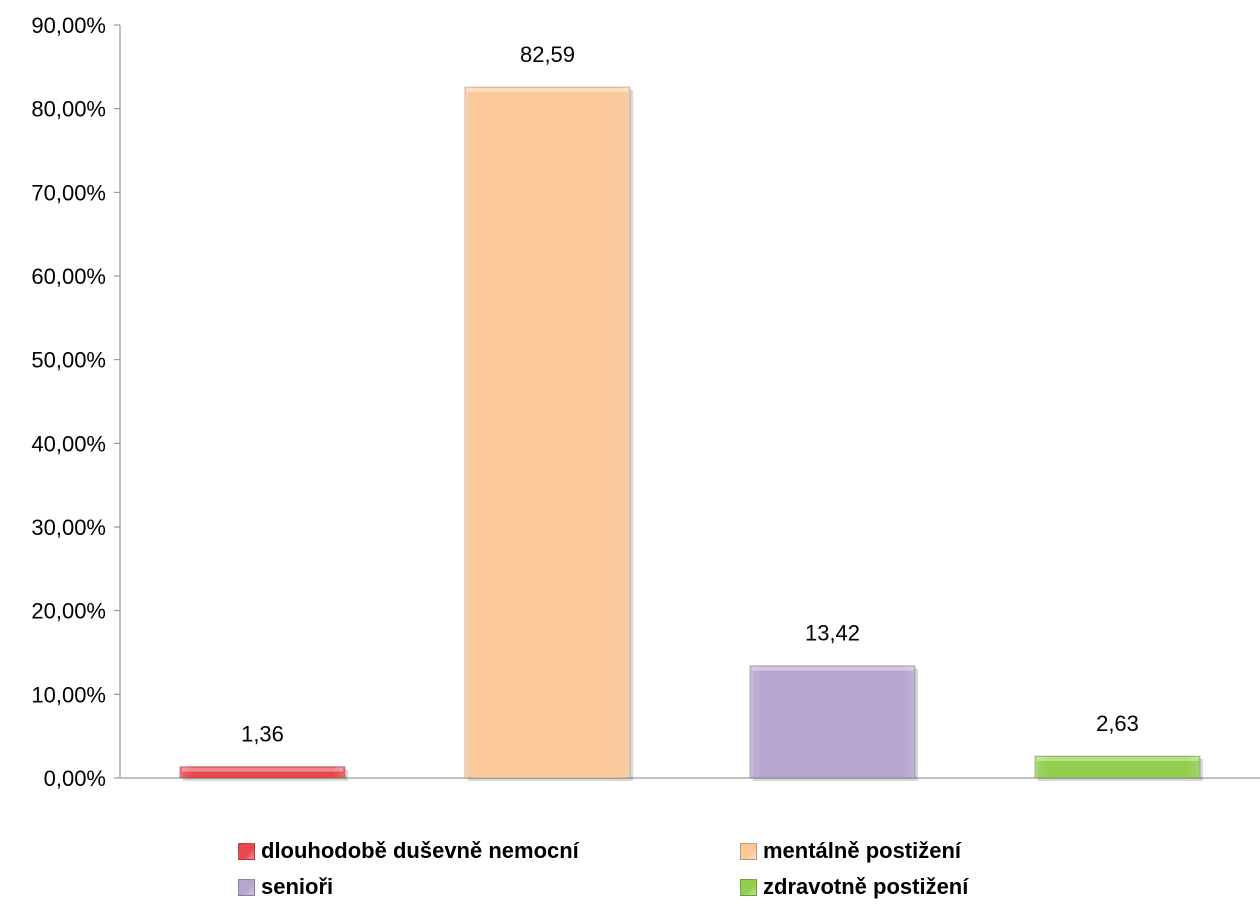 The width and height of the screenshot is (1260, 910). I want to click on legend-item-dlouhodobe-dusevne-nemocni: dlouhodobě duševně nemocní, so click(408, 851).